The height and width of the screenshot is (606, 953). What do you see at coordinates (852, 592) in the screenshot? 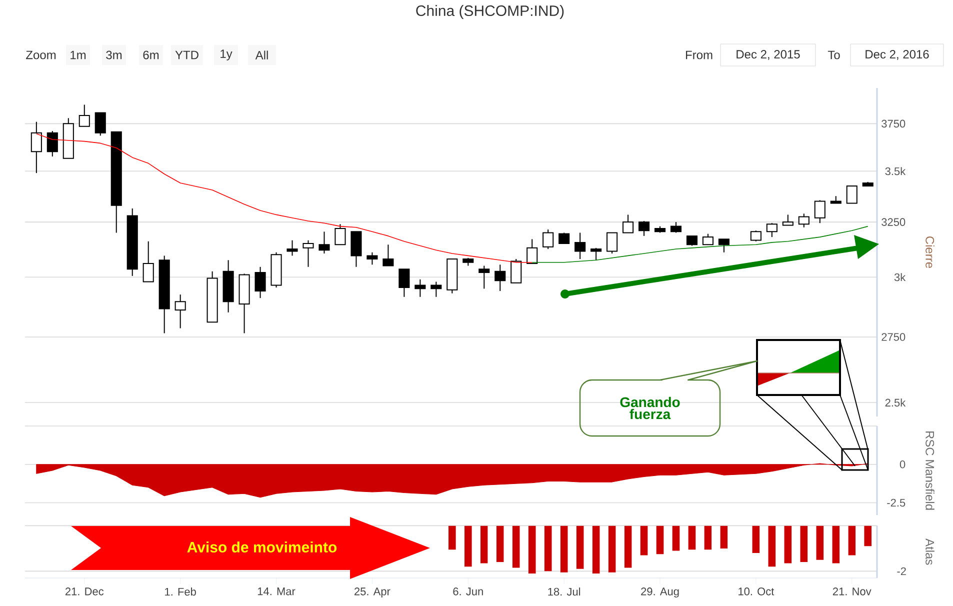
I see `x-tick-label: 21. Nov` at bounding box center [852, 592].